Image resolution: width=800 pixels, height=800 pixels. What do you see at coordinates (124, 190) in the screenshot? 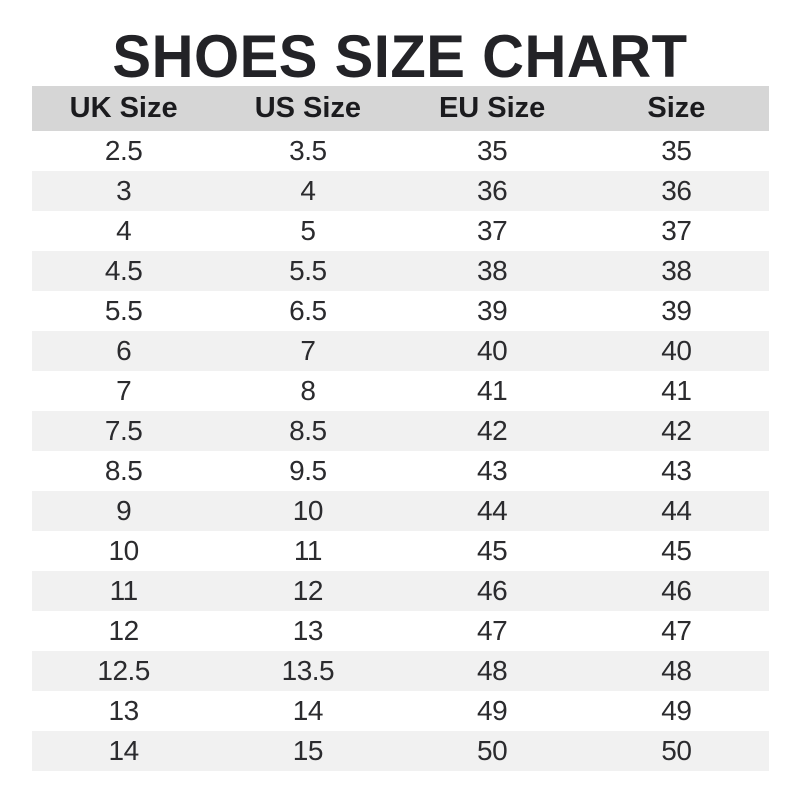
I see `size-cell: 3` at bounding box center [124, 190].